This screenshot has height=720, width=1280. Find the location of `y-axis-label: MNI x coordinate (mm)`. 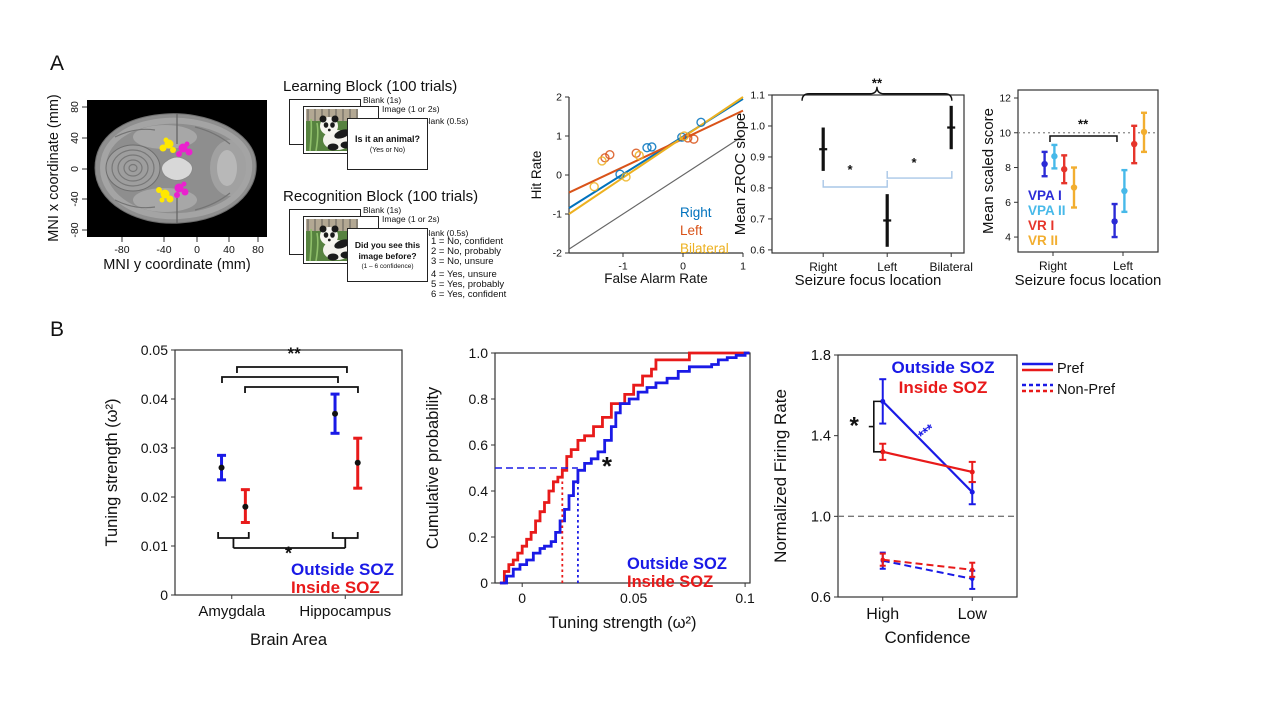

y-axis-label: MNI x coordinate (mm) is located at coordinates (54, 167).